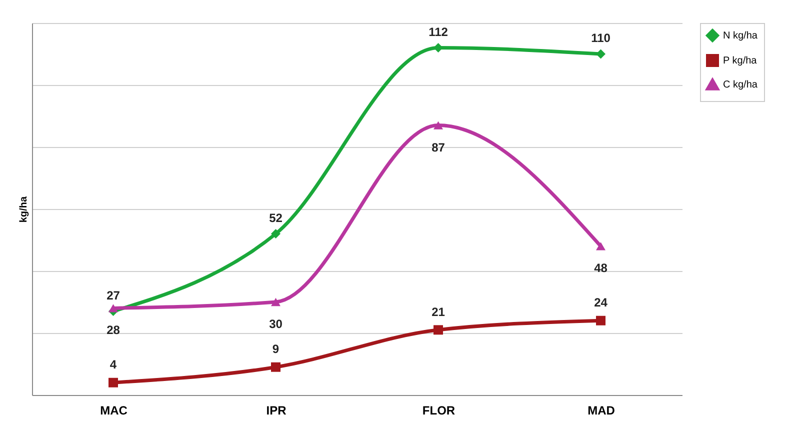  I want to click on data-label: 9, so click(276, 349).